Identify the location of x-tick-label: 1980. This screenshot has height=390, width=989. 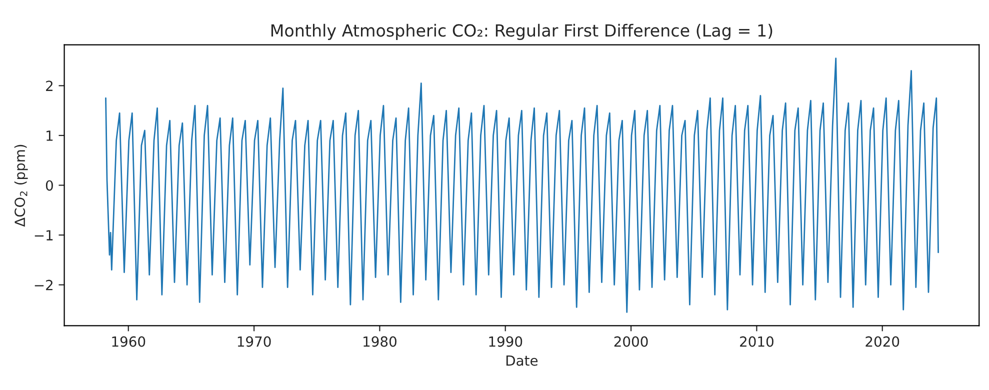
(380, 341).